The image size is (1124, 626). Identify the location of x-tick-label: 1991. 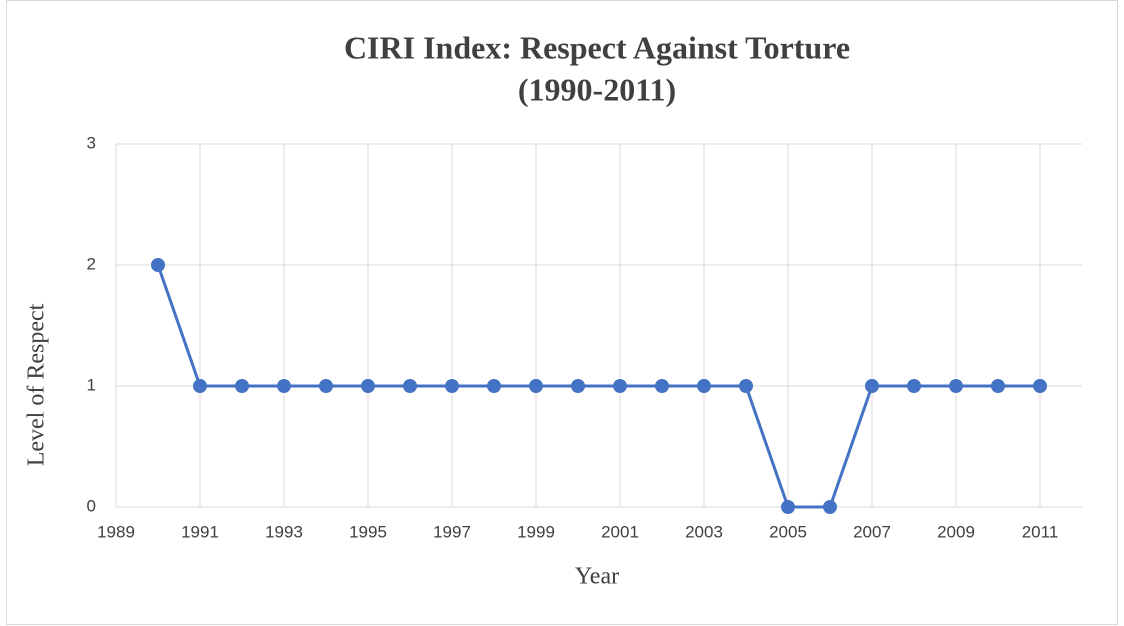
(200, 531).